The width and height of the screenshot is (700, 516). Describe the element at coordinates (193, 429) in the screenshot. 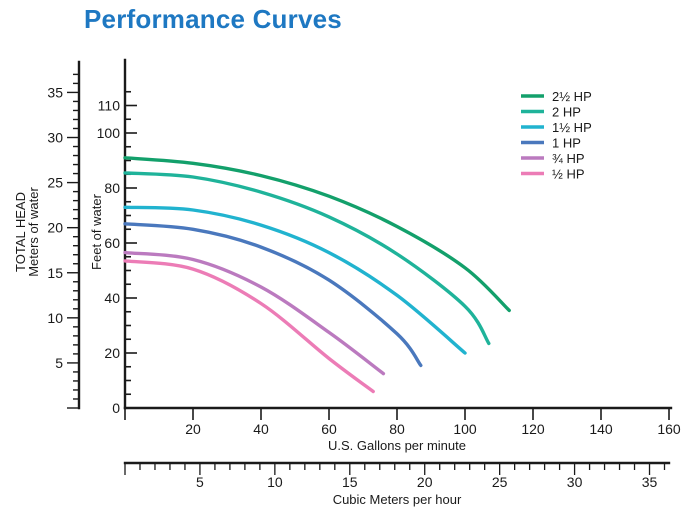

I see `x-gallons-tick-label: 20` at that location.